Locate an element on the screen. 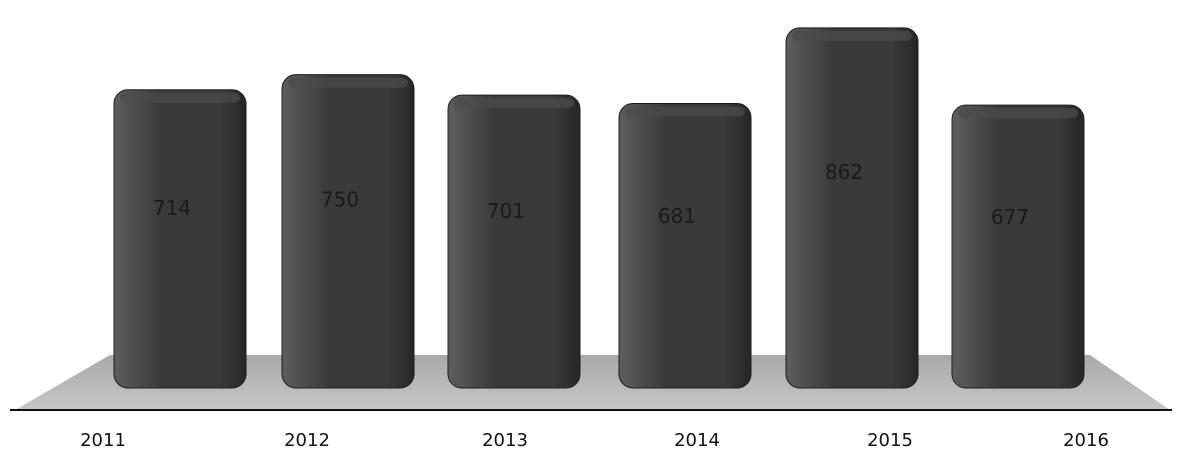  bar-2012 is located at coordinates (348, 231).